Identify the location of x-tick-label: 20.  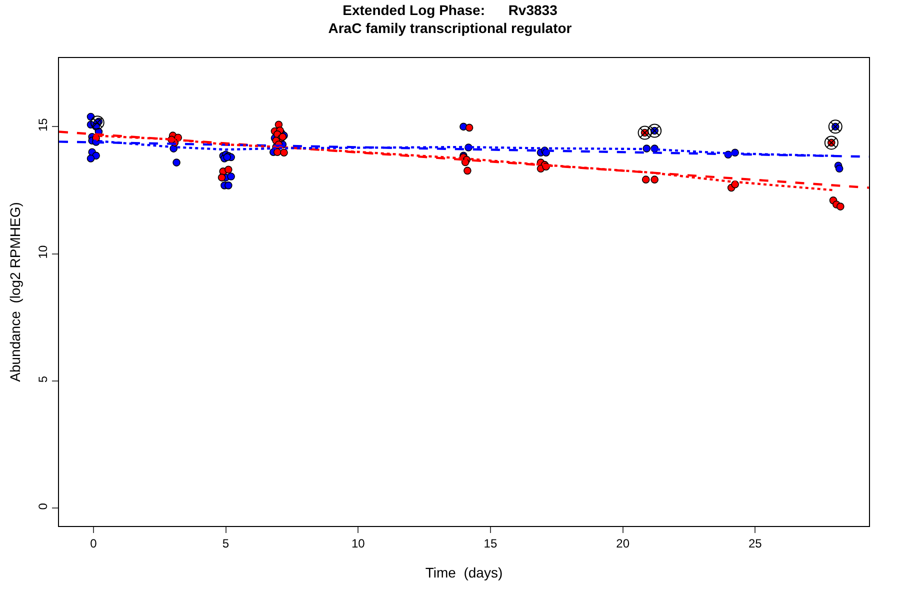
(623, 543).